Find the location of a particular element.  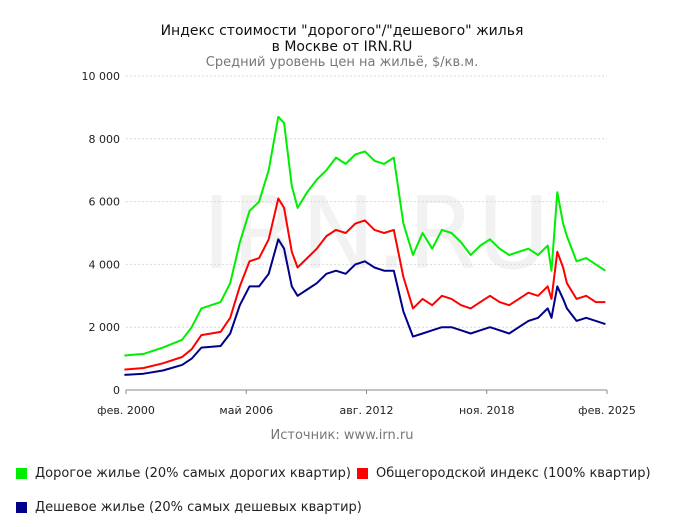

x-tick-label: май 2006 is located at coordinates (246, 410).